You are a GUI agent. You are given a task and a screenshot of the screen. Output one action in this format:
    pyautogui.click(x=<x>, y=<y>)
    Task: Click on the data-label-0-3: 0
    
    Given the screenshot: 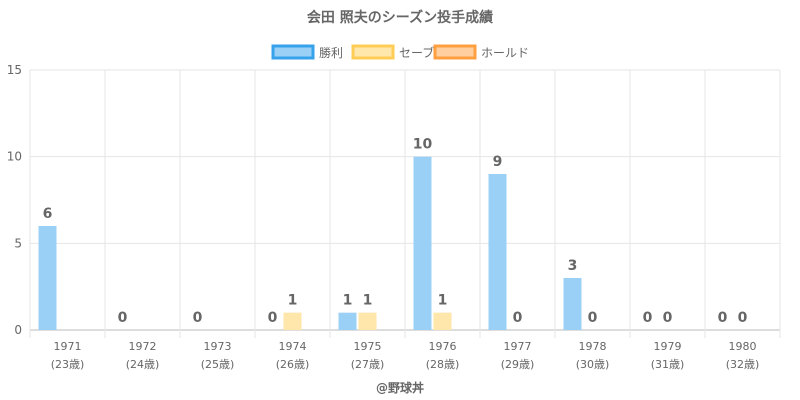 What is the action you would take?
    pyautogui.click(x=273, y=318)
    